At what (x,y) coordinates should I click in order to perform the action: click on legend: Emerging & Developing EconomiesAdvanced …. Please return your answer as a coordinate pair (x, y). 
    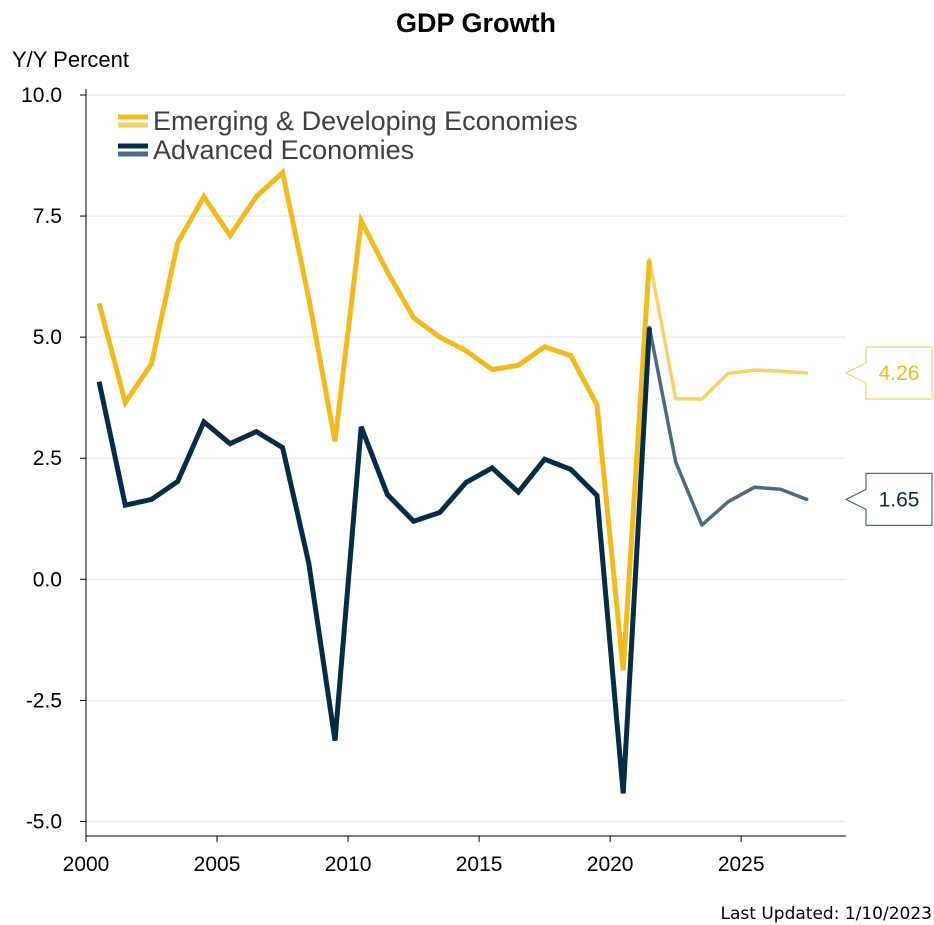
    Looking at the image, I should click on (348, 135).